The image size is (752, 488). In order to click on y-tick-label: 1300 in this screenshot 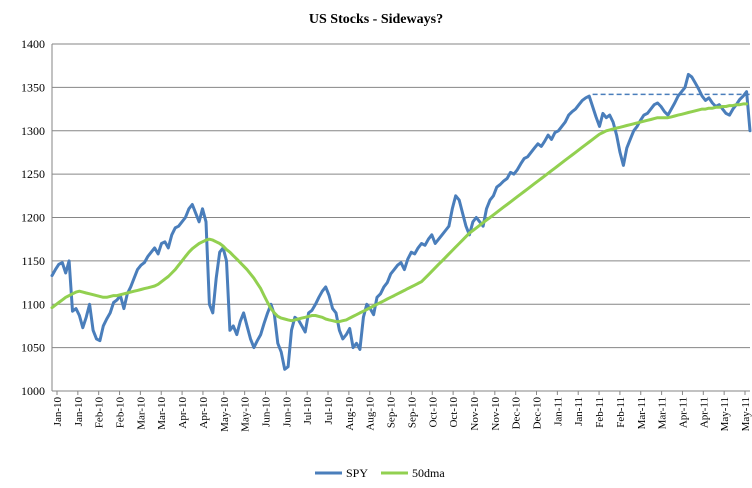, I will do `click(33, 131)`.